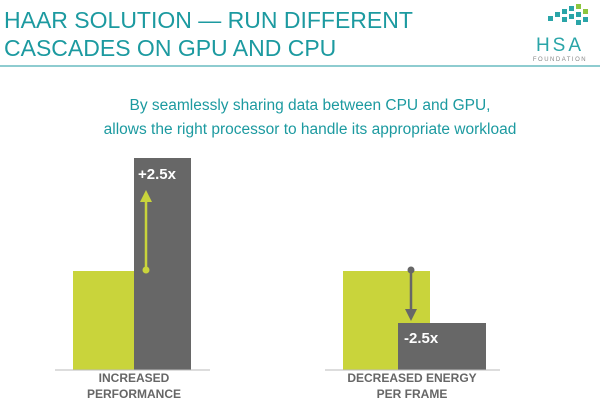  I want to click on panel-label: PERFORMANCE, so click(134, 394).